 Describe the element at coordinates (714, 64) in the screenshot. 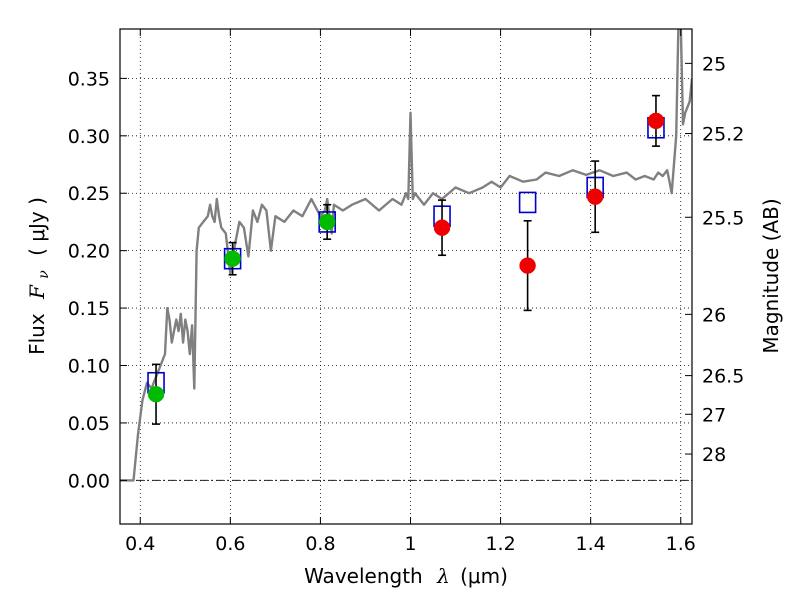

I see `magnitude-tick-label: 25` at that location.